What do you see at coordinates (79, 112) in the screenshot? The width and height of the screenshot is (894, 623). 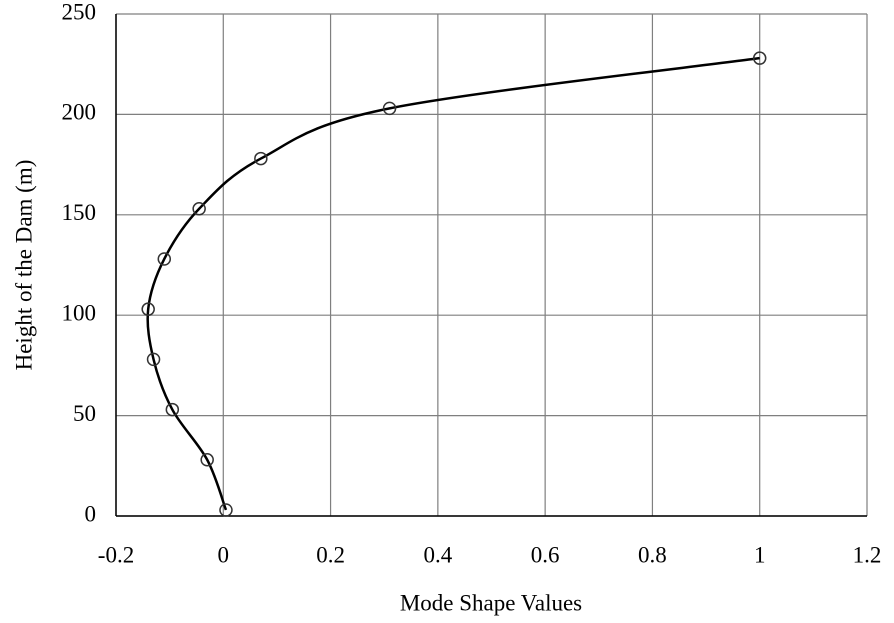 I see `y-tick-label: 200` at bounding box center [79, 112].